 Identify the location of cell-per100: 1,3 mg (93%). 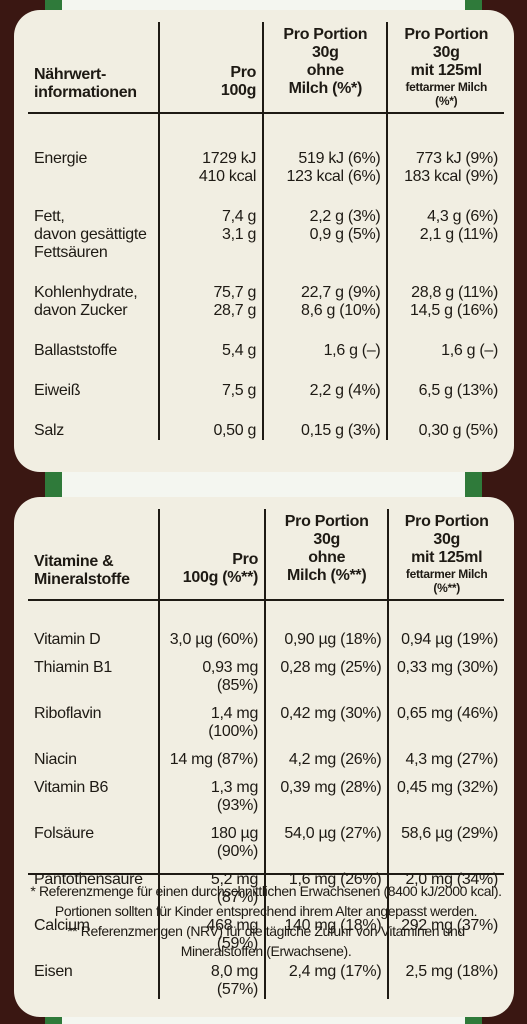
(212, 797).